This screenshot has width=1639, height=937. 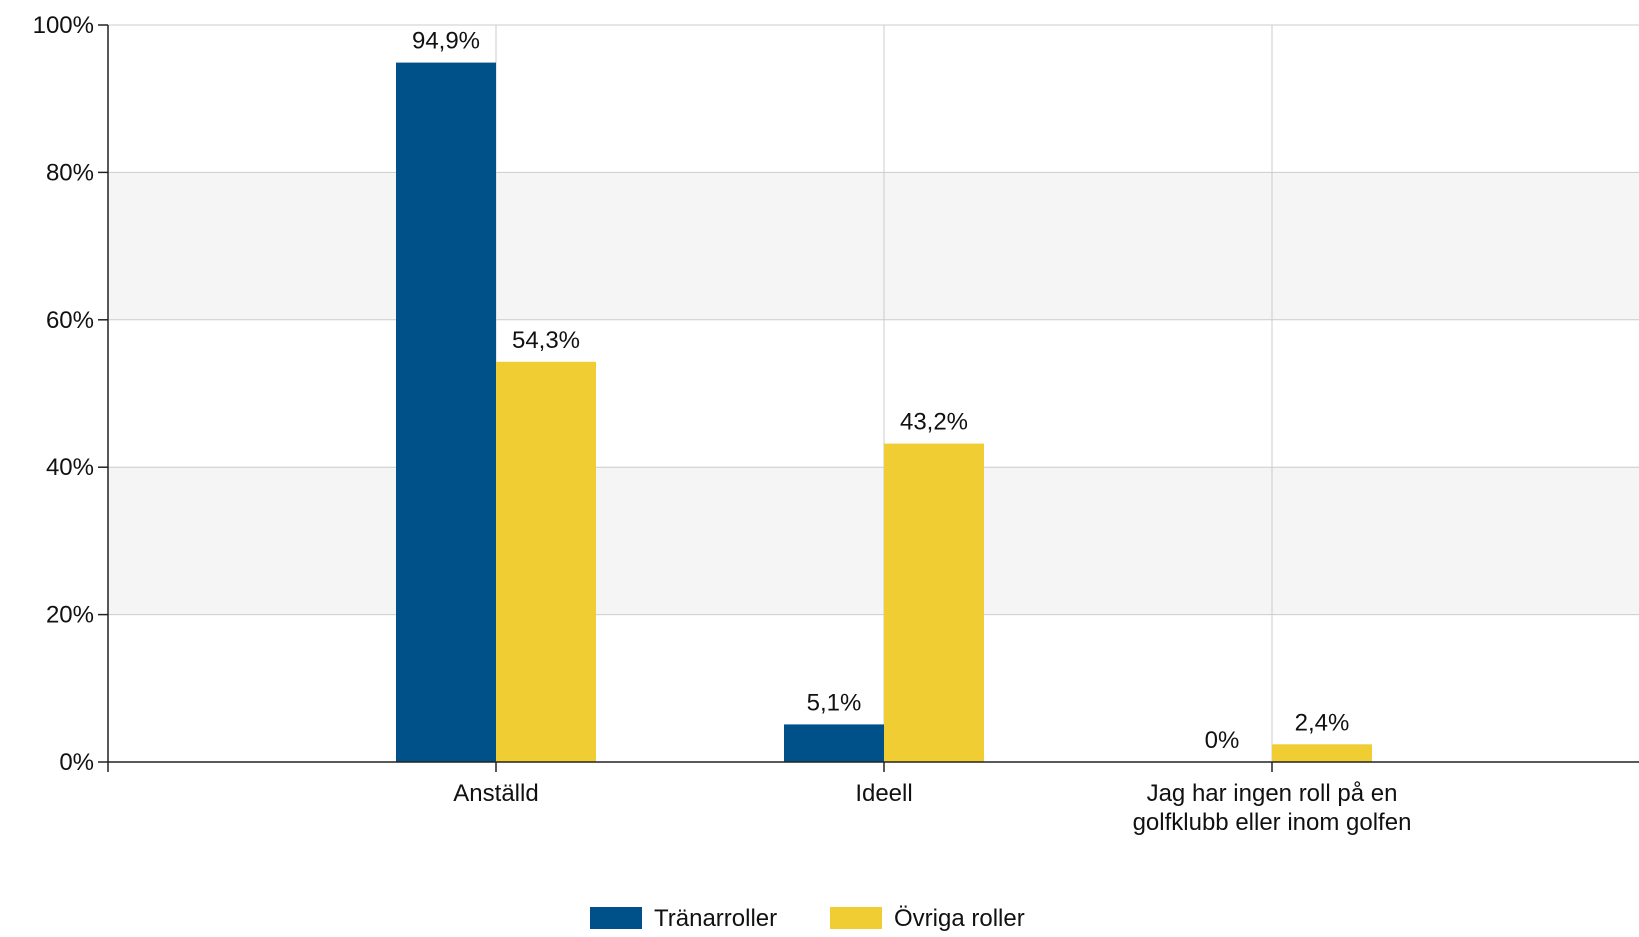 What do you see at coordinates (70, 320) in the screenshot?
I see `y-tick-label: 60%` at bounding box center [70, 320].